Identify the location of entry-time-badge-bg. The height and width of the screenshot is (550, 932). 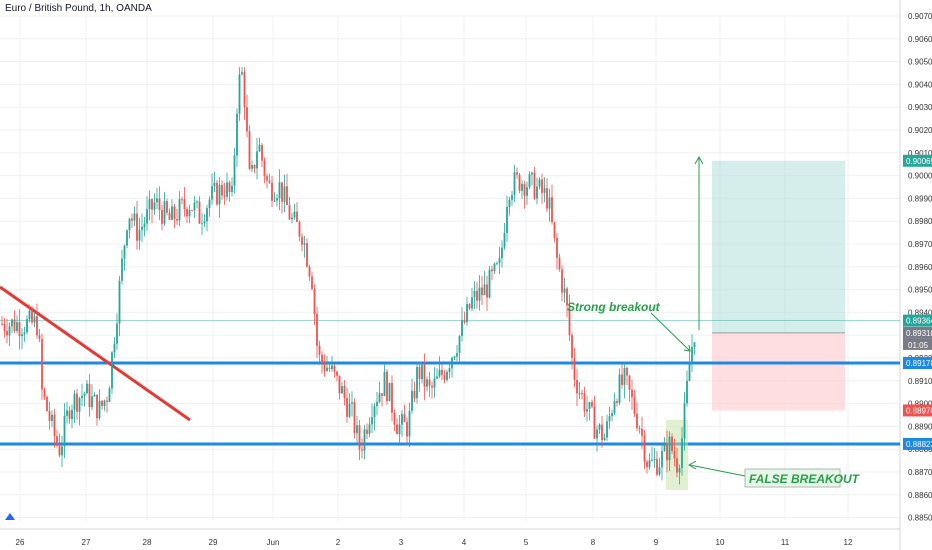
(917, 344).